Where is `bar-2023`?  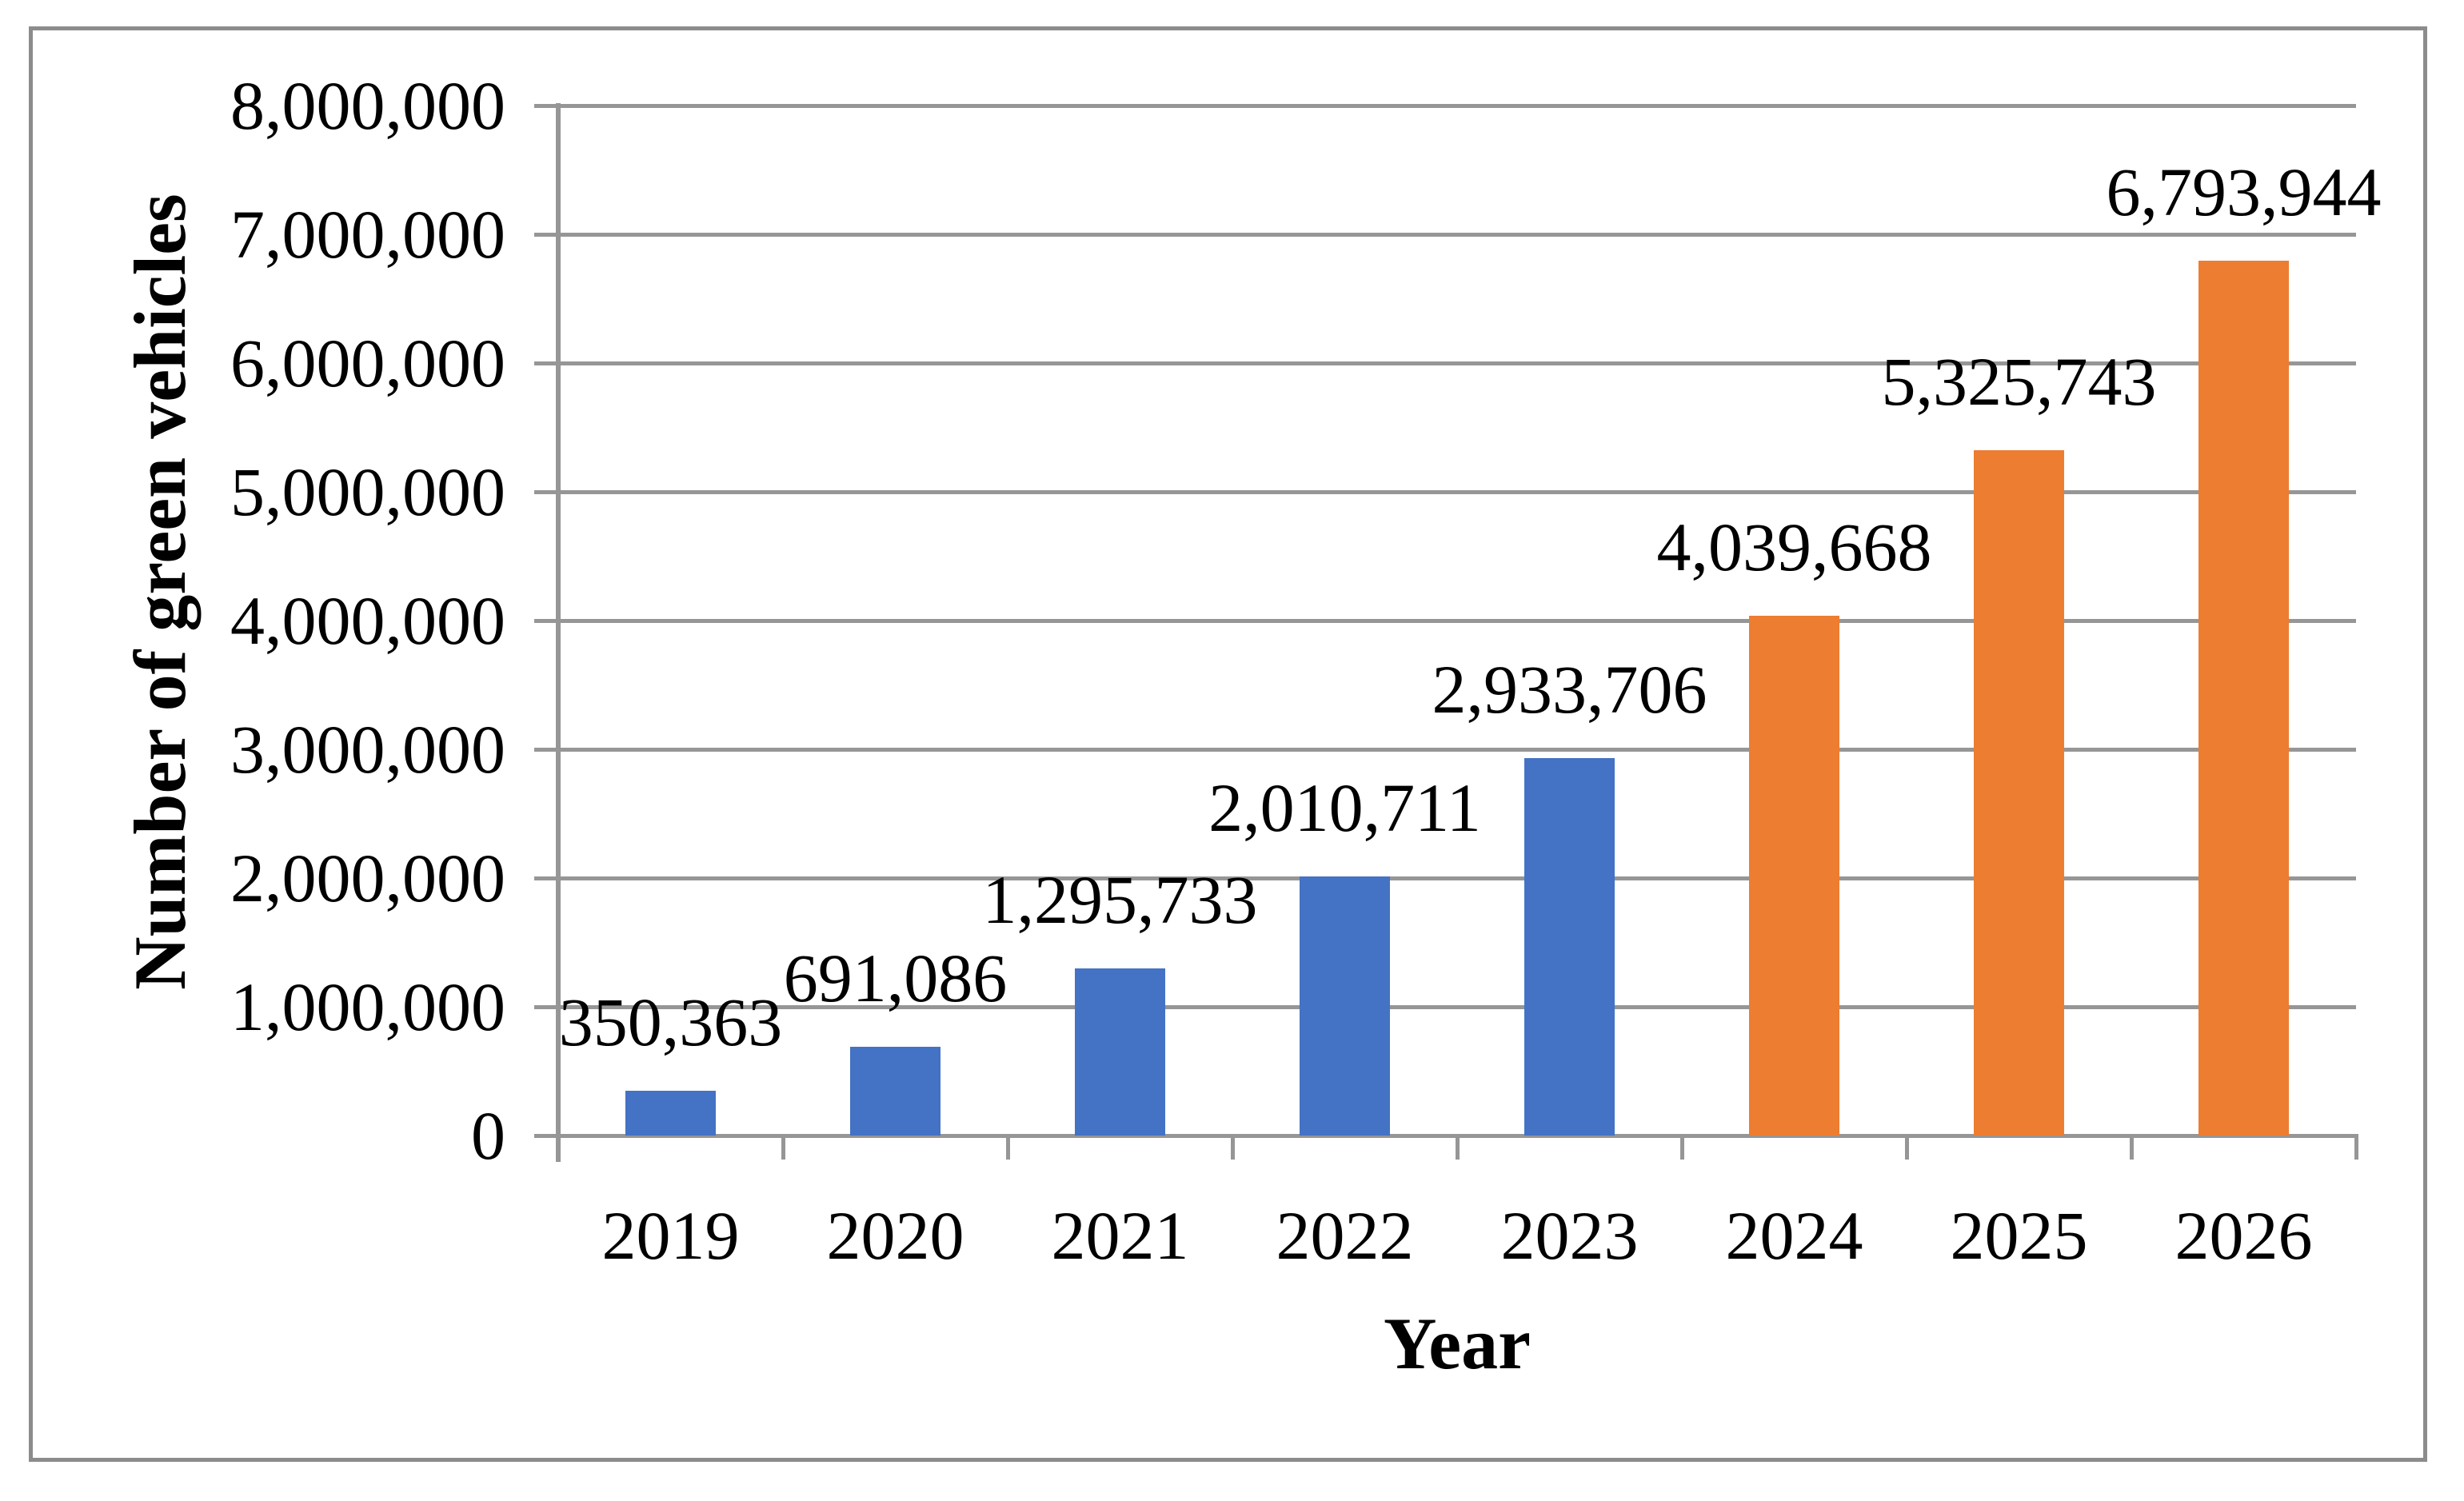 bar-2023 is located at coordinates (1569, 947).